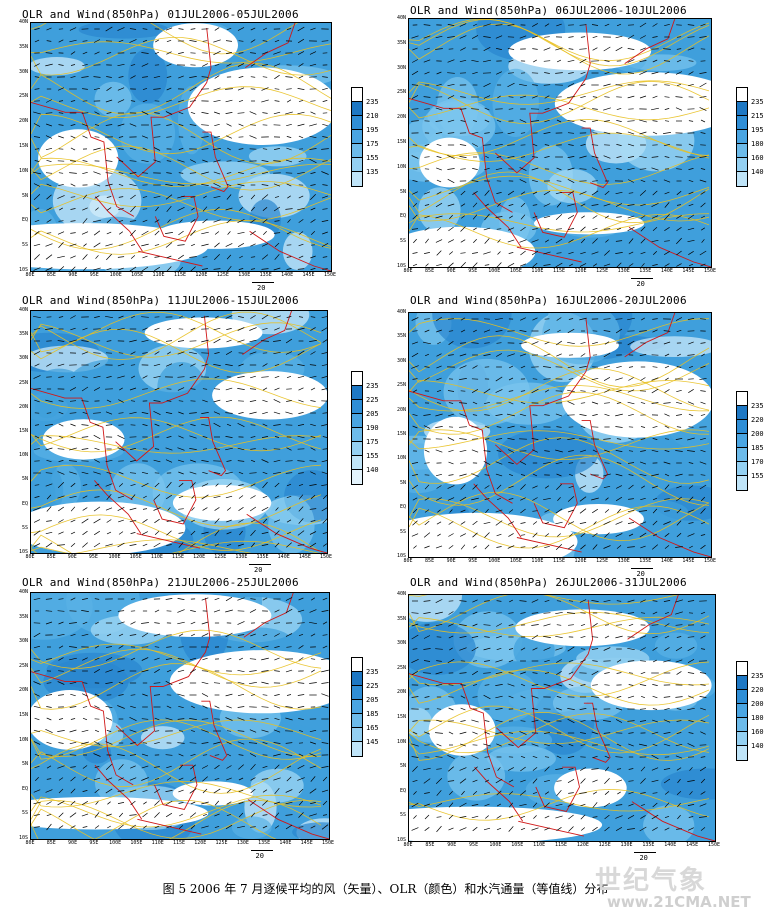  I want to click on colorbar-label: 145, so click(372, 742).